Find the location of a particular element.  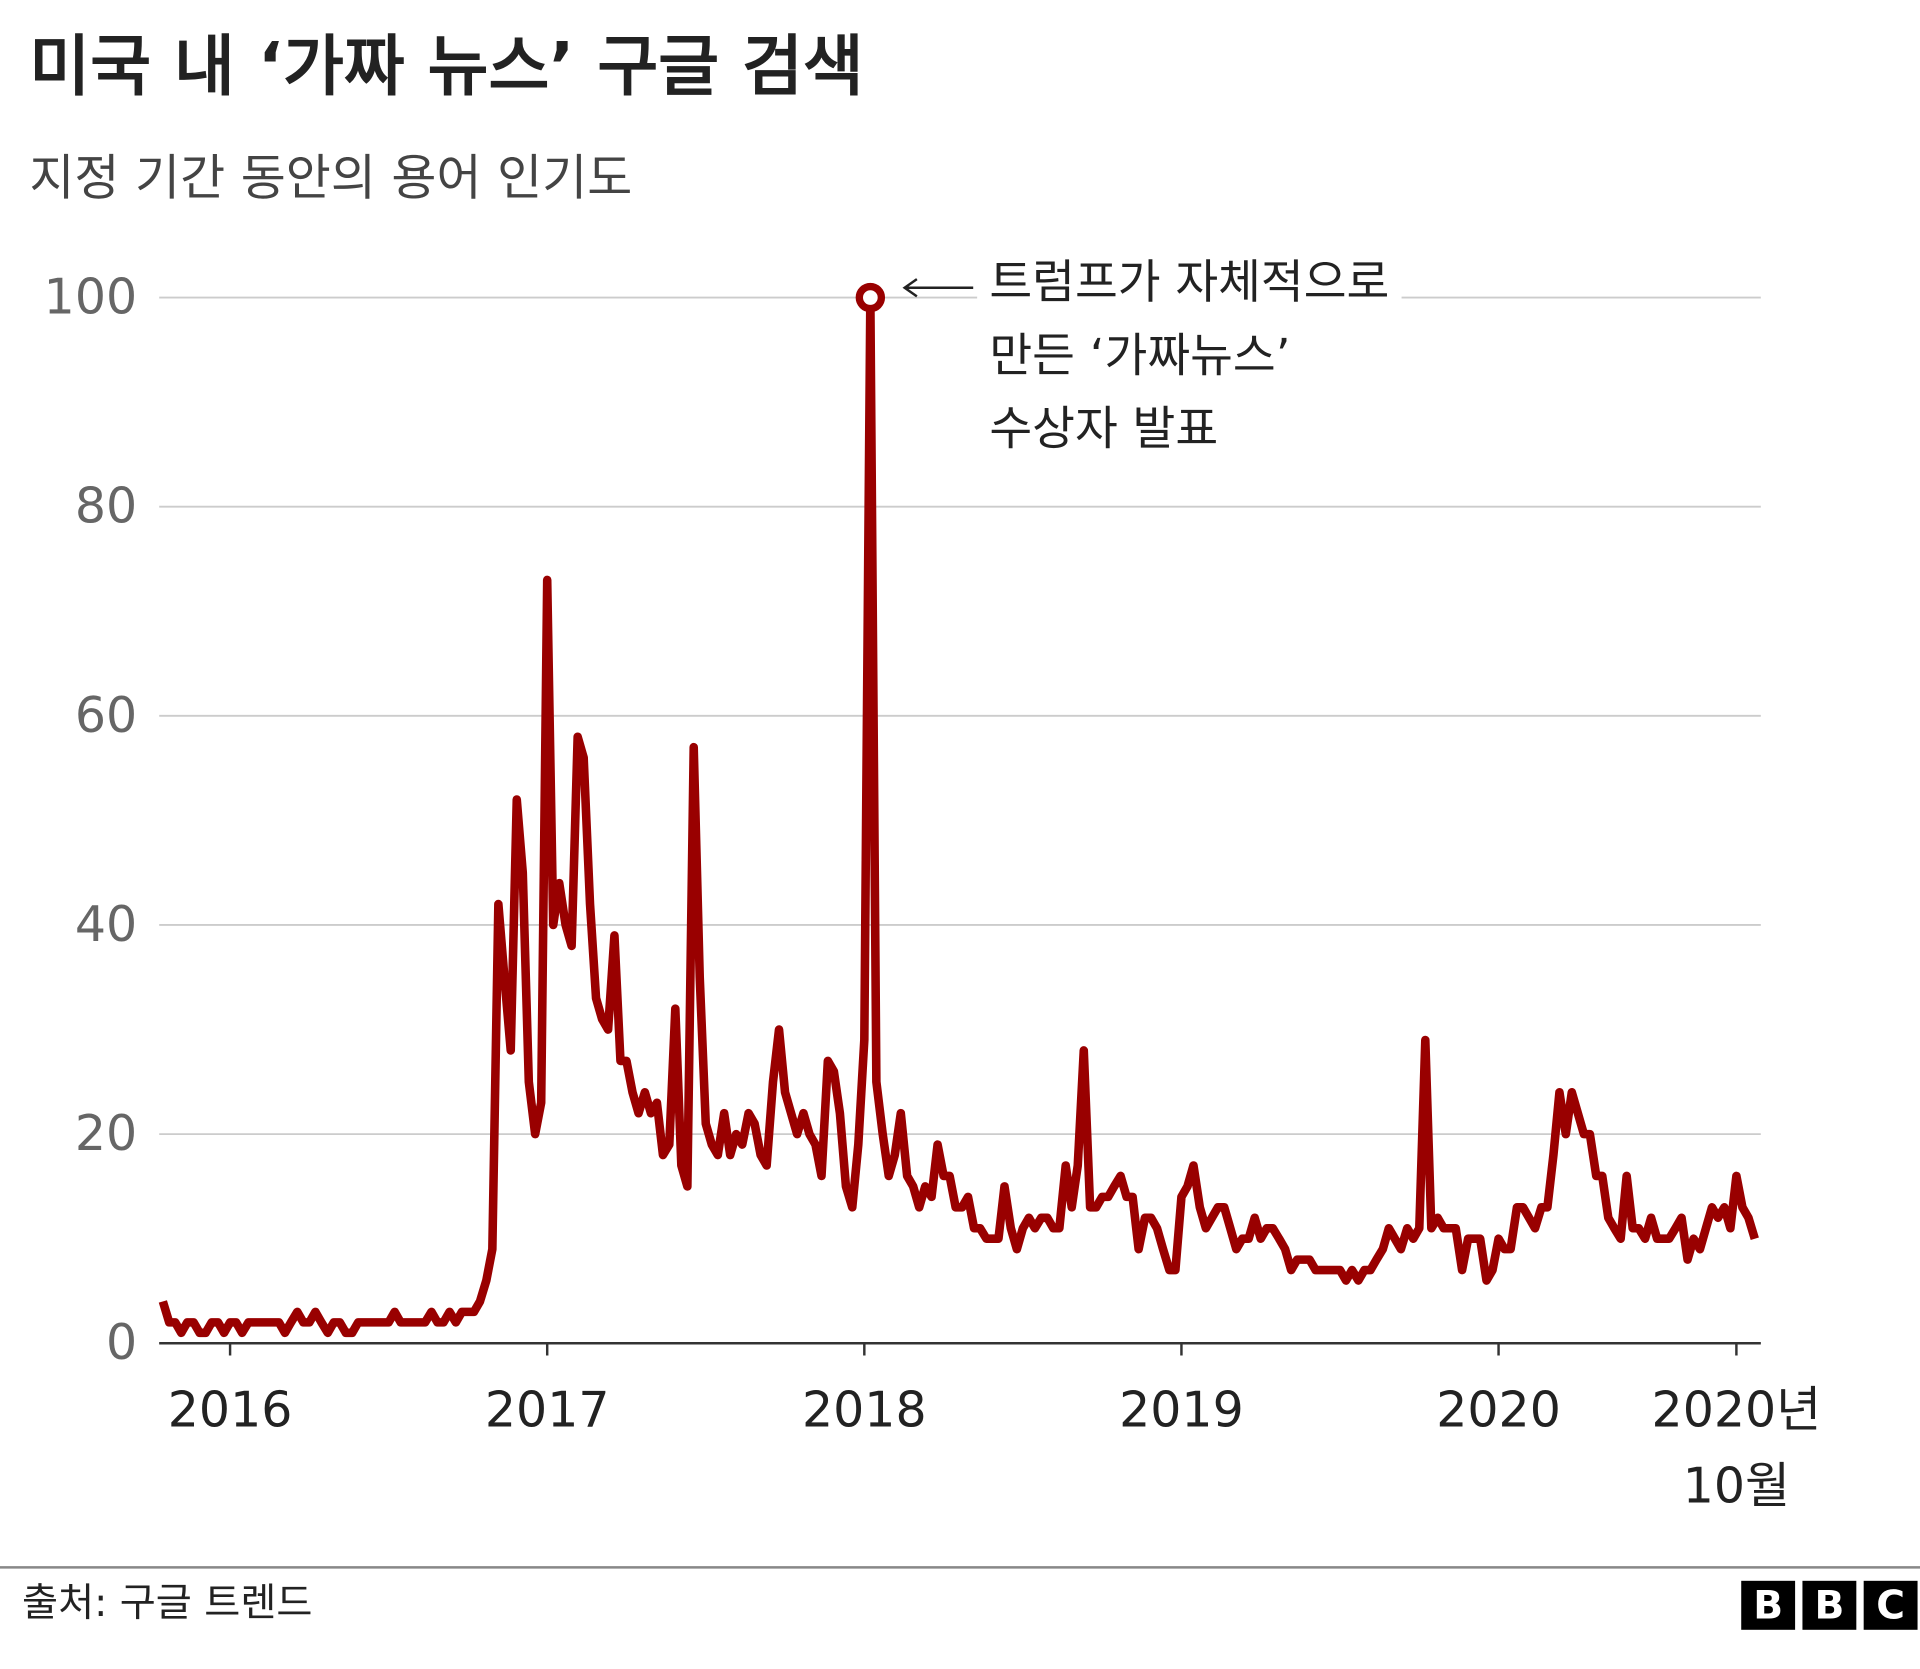

logo-letter: C is located at coordinates (1890, 1605).